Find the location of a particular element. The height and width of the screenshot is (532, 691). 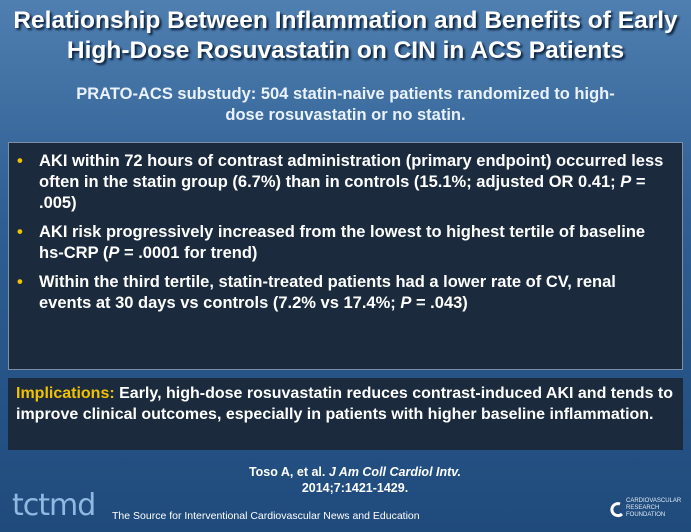

text: 2014;7:1421-1429. is located at coordinates (355, 488).